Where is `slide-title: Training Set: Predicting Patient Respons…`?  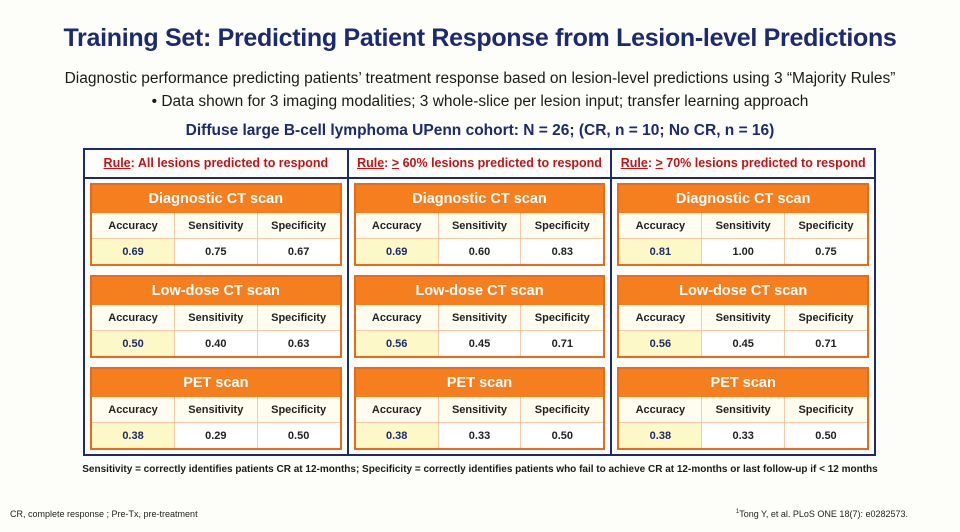 slide-title: Training Set: Predicting Patient Respons… is located at coordinates (480, 38).